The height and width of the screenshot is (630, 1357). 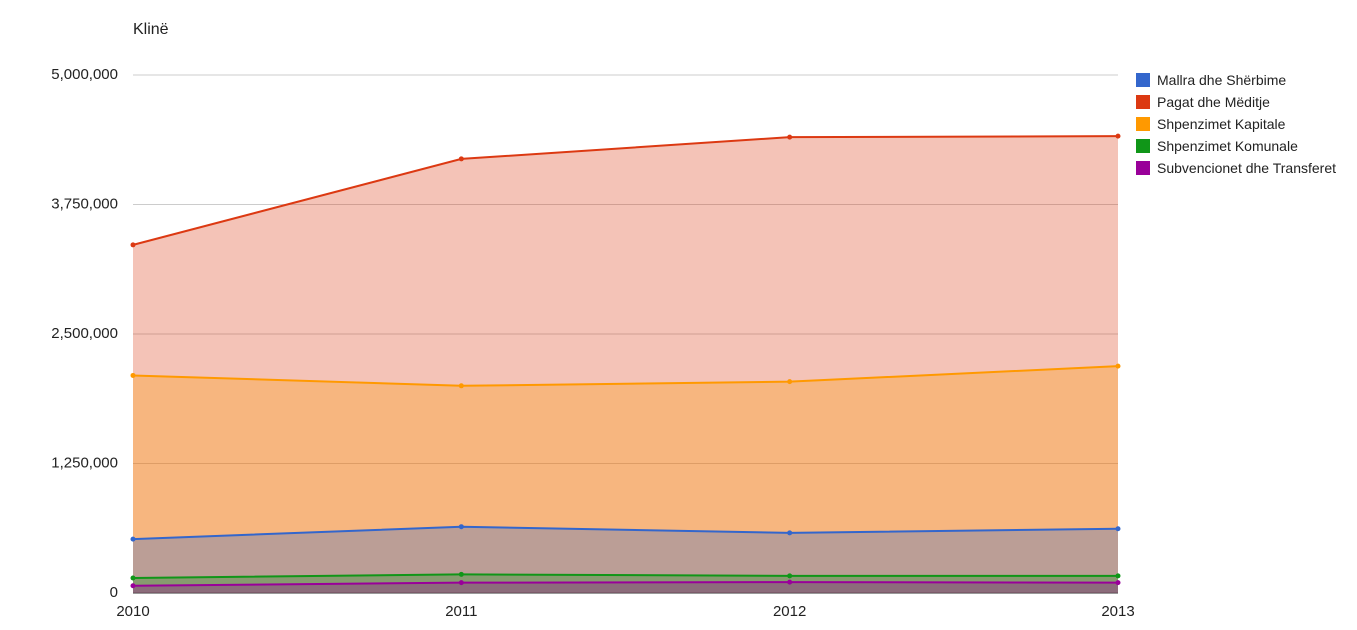 I want to click on legend-label: Subvencionet dhe Transferet, so click(x=1247, y=168).